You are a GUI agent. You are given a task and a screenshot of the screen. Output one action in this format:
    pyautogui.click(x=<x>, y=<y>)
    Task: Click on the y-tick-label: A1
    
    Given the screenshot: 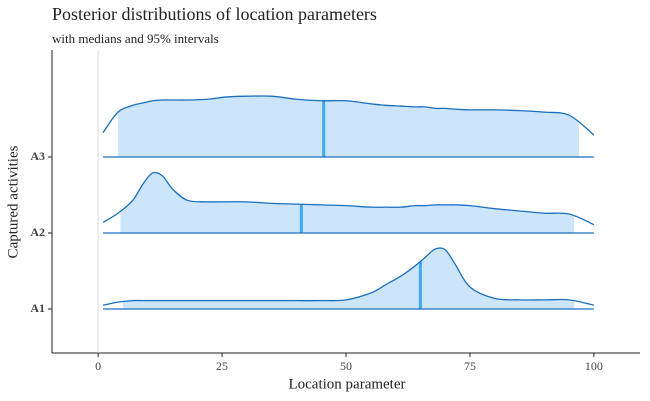 What is the action you would take?
    pyautogui.click(x=37, y=308)
    